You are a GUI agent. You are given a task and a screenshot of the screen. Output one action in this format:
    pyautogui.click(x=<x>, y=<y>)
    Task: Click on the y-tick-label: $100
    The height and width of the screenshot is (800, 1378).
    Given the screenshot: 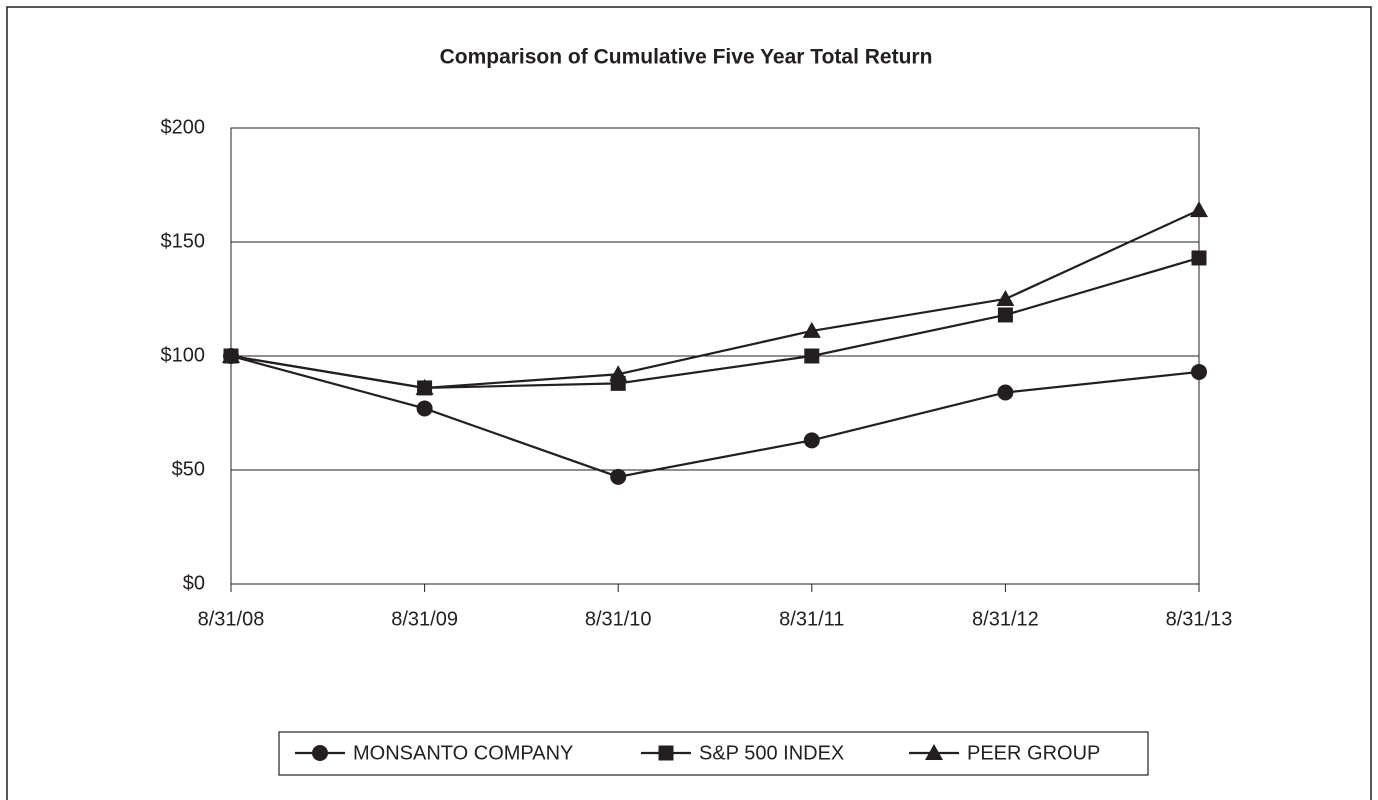 What is the action you would take?
    pyautogui.click(x=183, y=355)
    